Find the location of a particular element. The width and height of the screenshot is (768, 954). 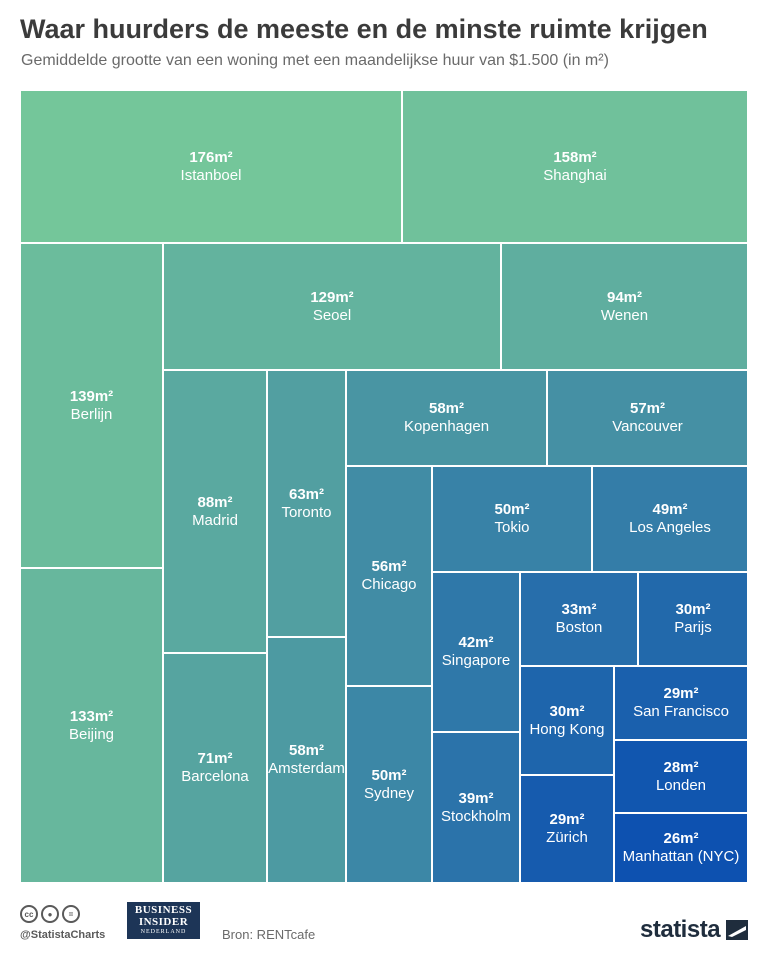

cell-label: Barcelona is located at coordinates (215, 776).